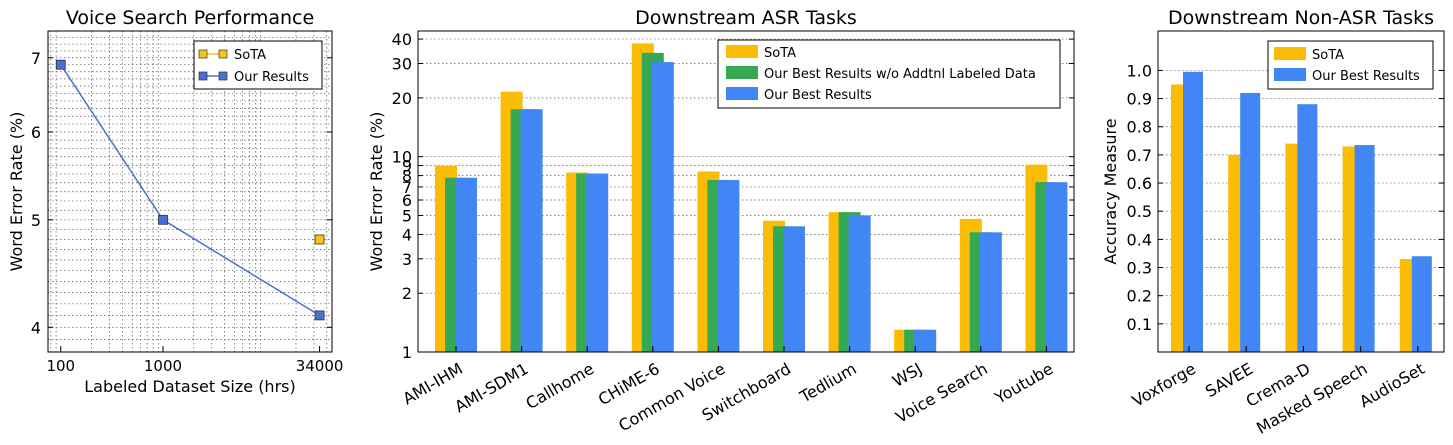 The image size is (1453, 445). Describe the element at coordinates (189, 386) in the screenshot. I see `x-axis-label: Labeled Dataset Size (hrs)` at that location.